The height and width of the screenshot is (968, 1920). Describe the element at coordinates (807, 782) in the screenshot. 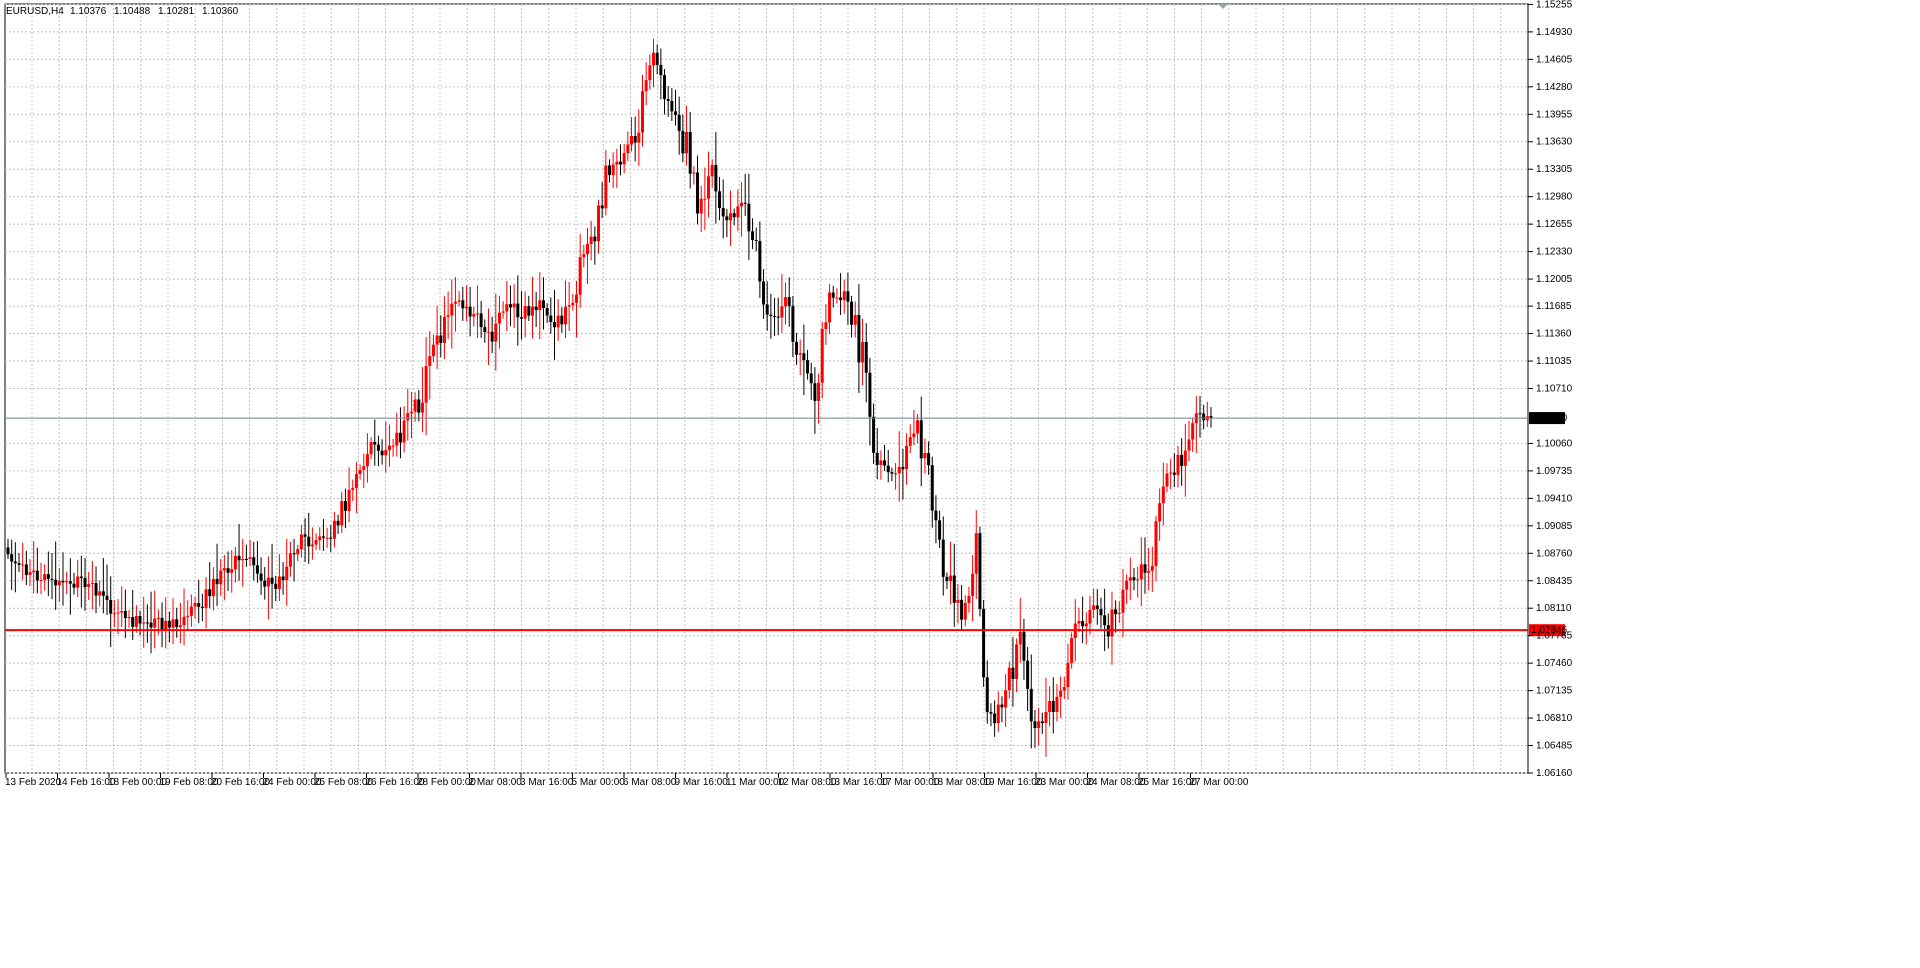

I see `time-tick-label: 12 Mar 08:00` at that location.